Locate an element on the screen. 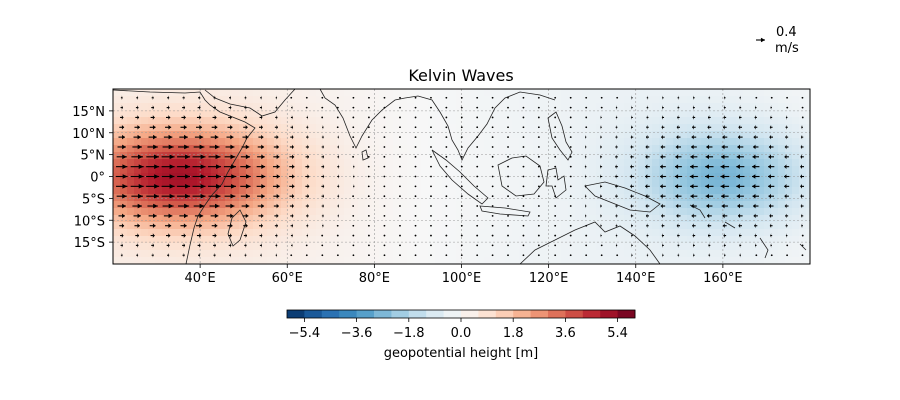 The height and width of the screenshot is (400, 900). quiver-key-arrow is located at coordinates (760, 40).